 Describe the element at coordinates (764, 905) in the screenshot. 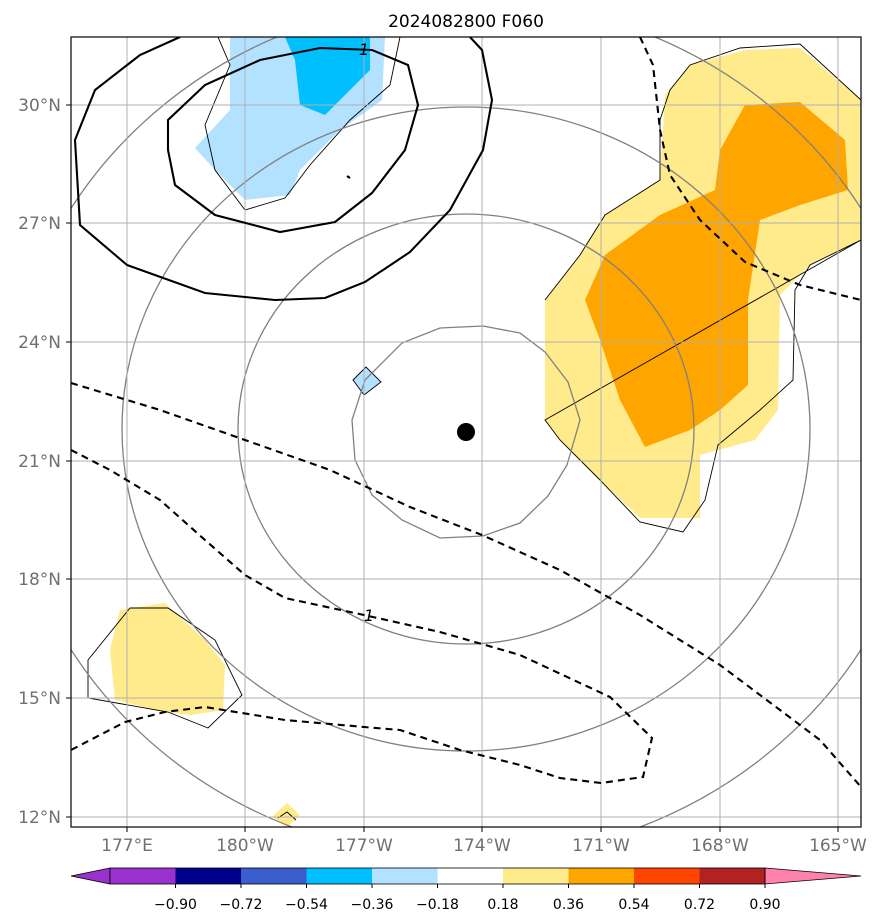

I see `colorbar-tick-label: 0.90` at that location.